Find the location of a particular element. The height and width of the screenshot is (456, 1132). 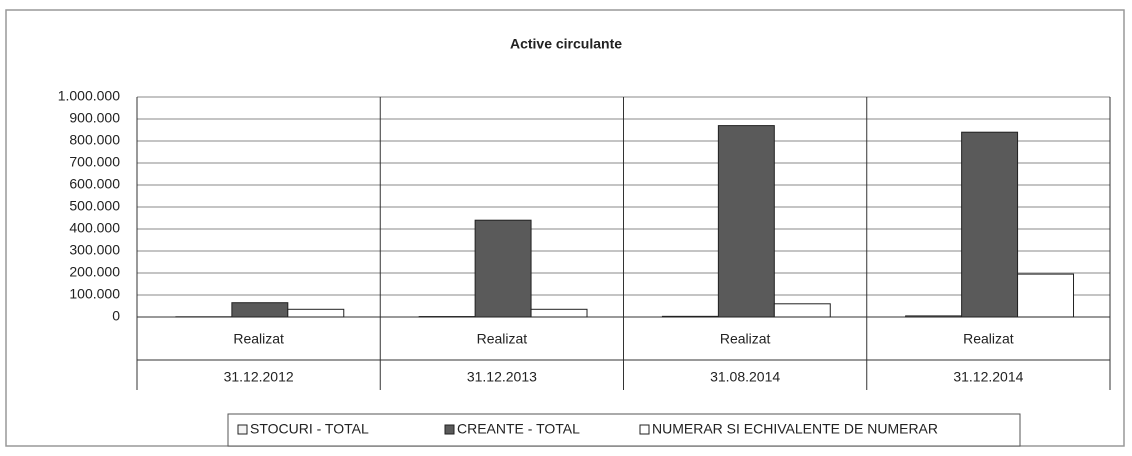

y-tick-label: 200.000 is located at coordinates (94, 272).